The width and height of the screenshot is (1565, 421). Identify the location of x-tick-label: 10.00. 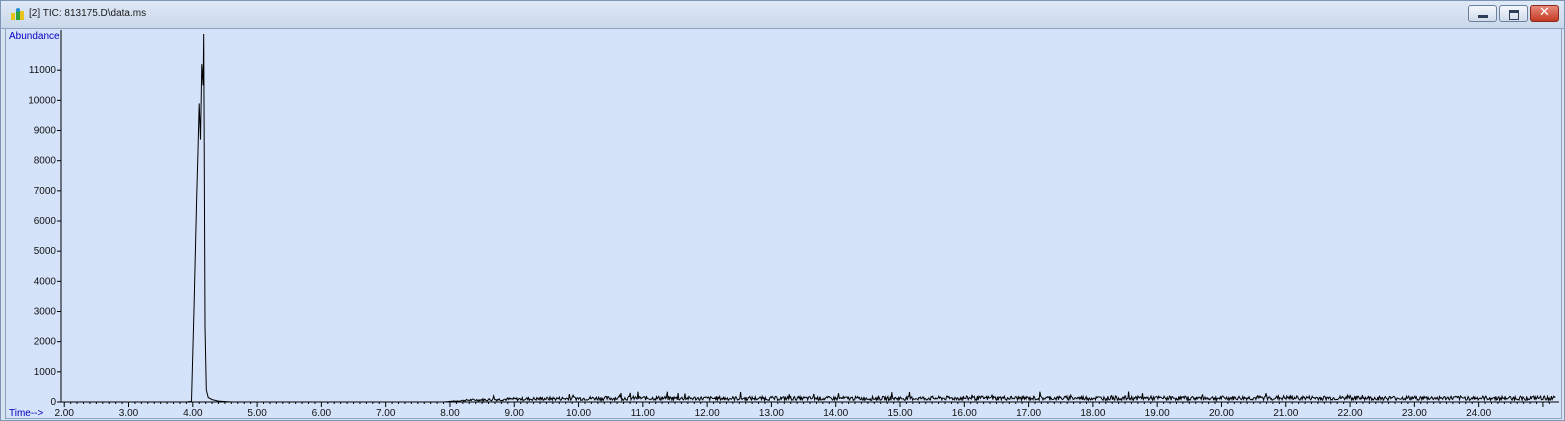
(578, 413).